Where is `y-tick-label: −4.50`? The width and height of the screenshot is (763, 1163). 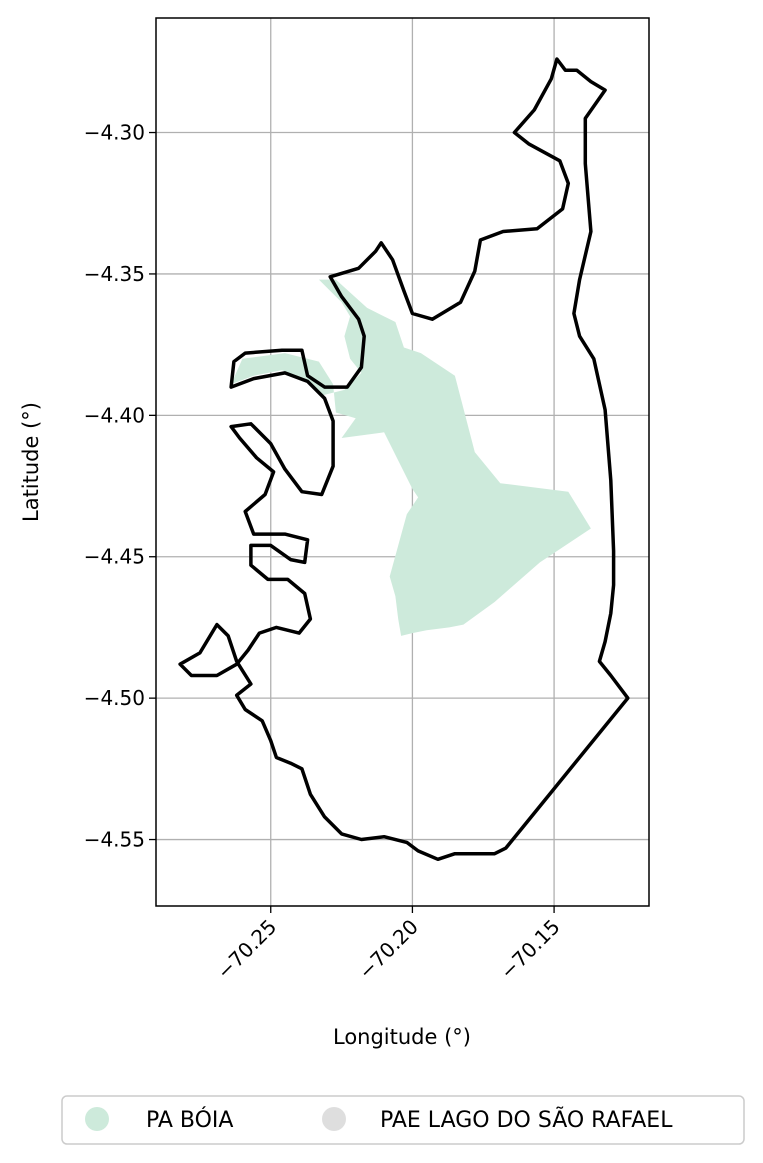 y-tick-label: −4.50 is located at coordinates (114, 698).